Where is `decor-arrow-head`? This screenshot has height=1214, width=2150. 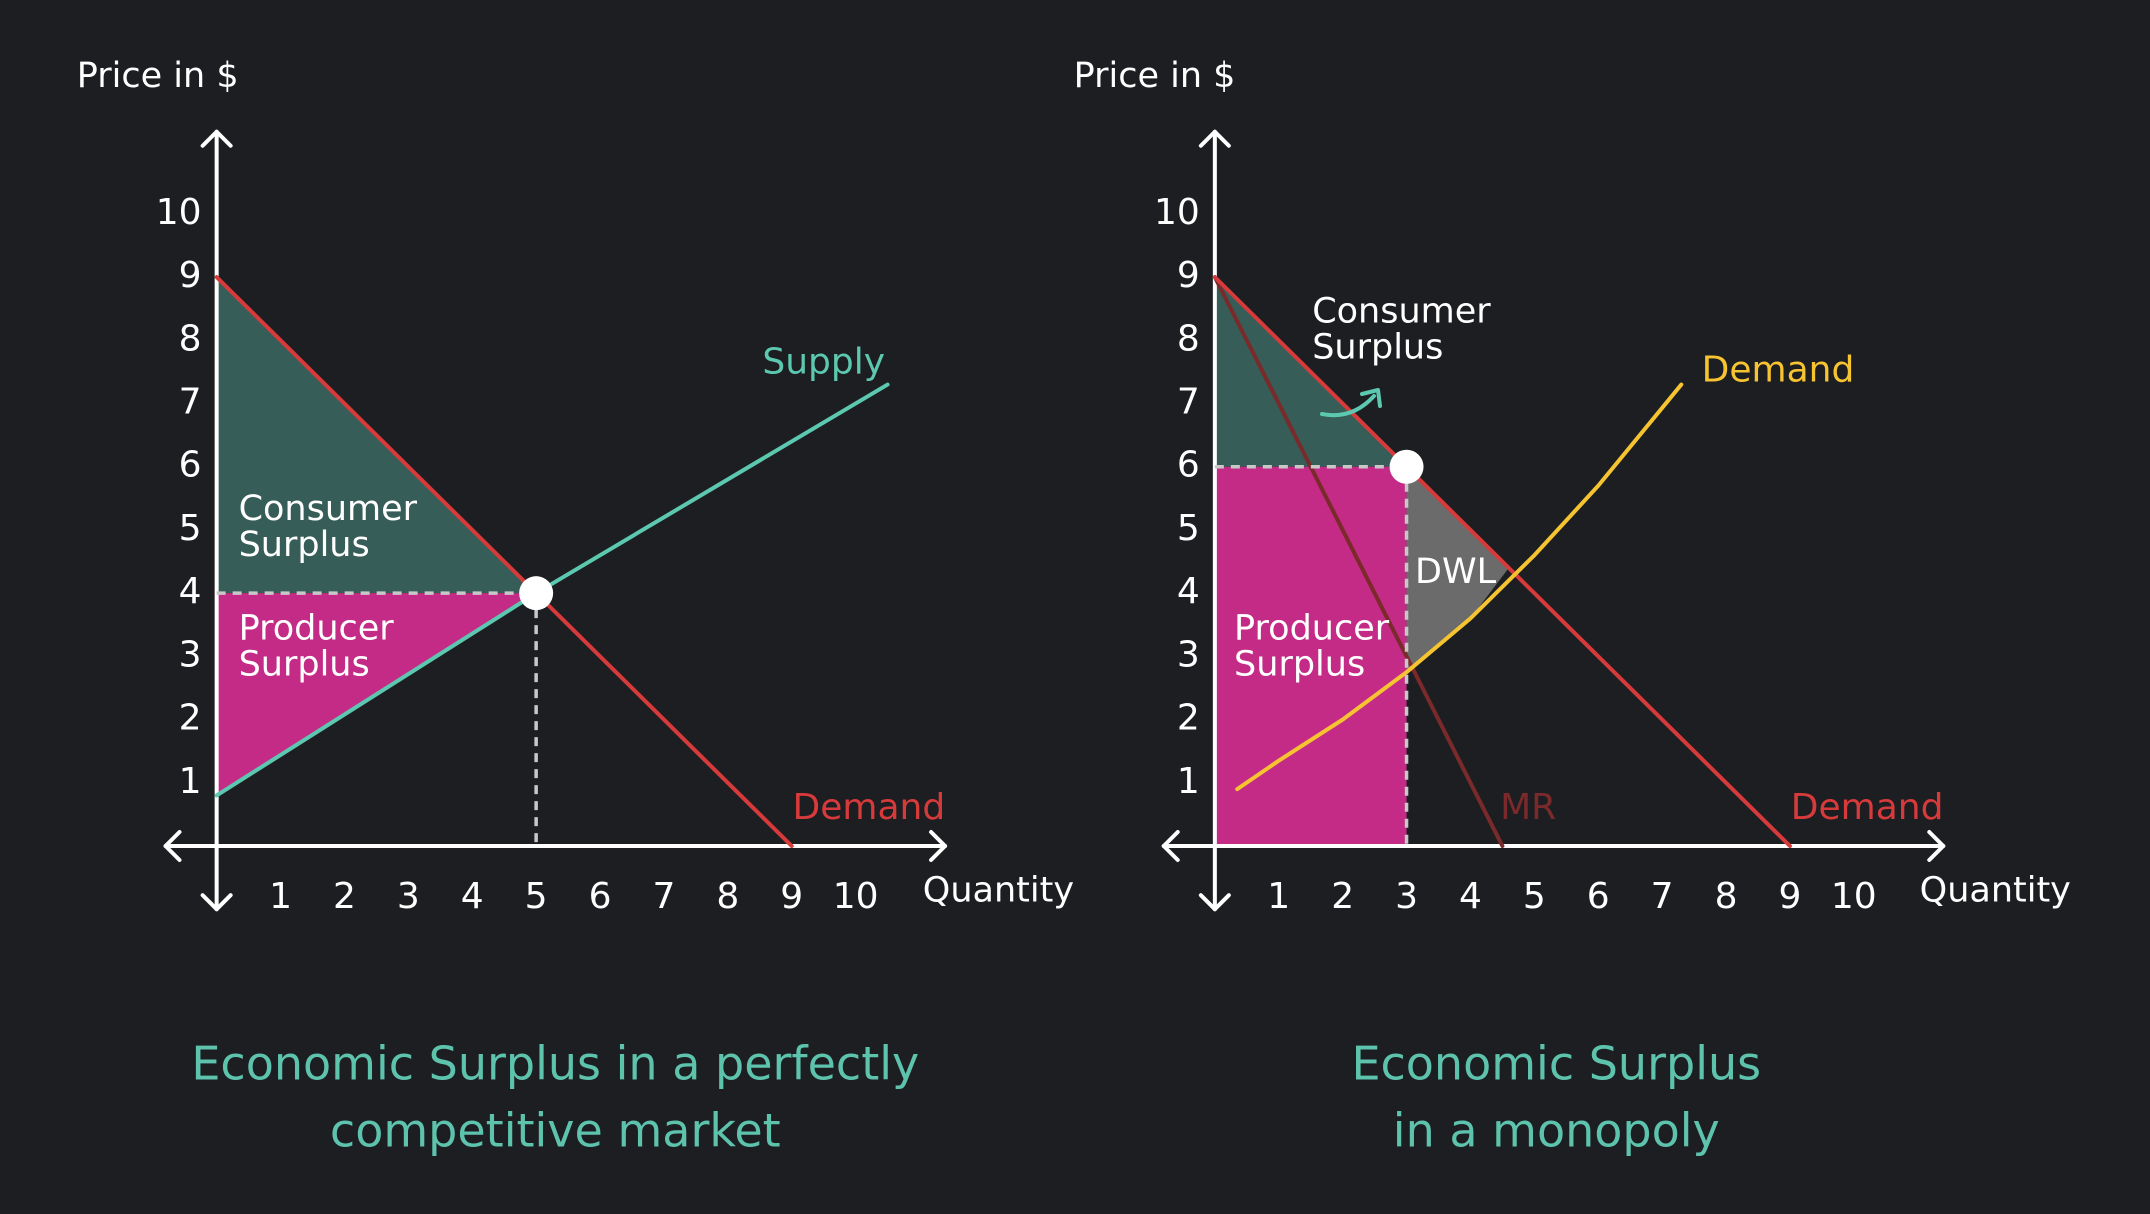
decor-arrow-head is located at coordinates (1371, 398).